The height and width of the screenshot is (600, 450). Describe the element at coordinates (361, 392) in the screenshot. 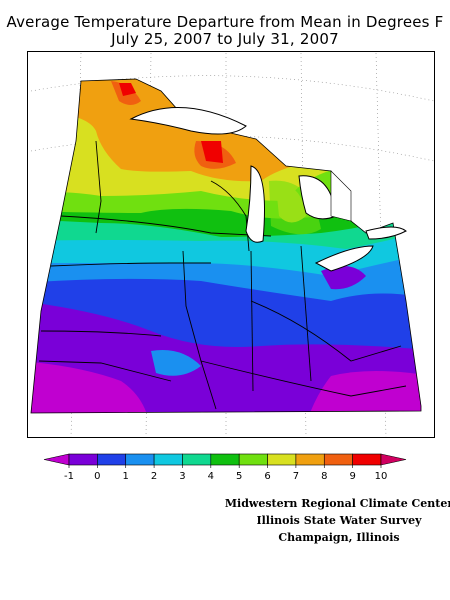

I see `zone-neg1-degree-east` at that location.